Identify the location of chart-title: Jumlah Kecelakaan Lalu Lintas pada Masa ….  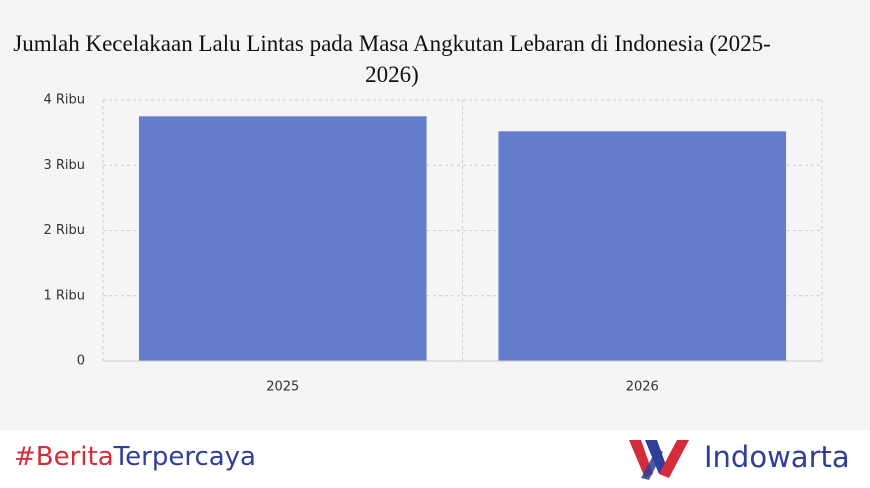
(392, 59).